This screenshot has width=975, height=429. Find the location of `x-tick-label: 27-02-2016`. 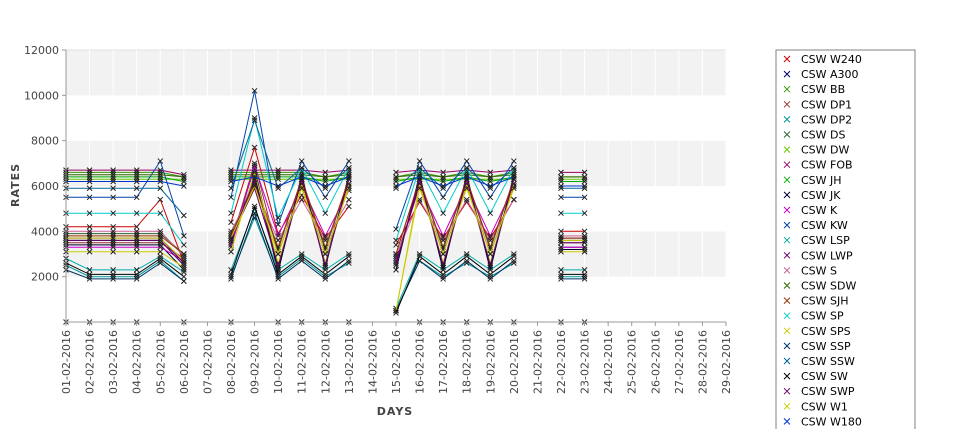

x-tick-label: 27-02-2016 is located at coordinates (679, 362).